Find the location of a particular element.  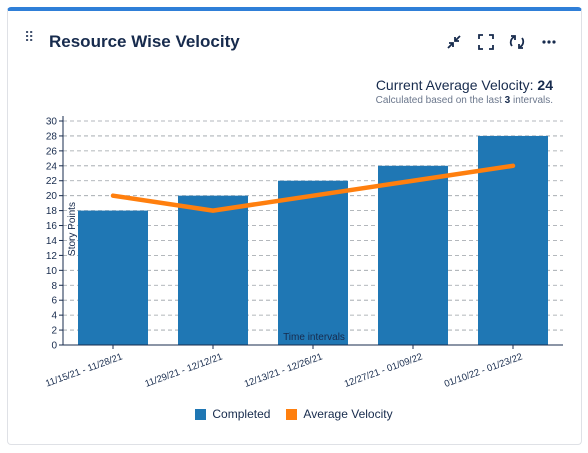

fullscreen-icon is located at coordinates (486, 42).